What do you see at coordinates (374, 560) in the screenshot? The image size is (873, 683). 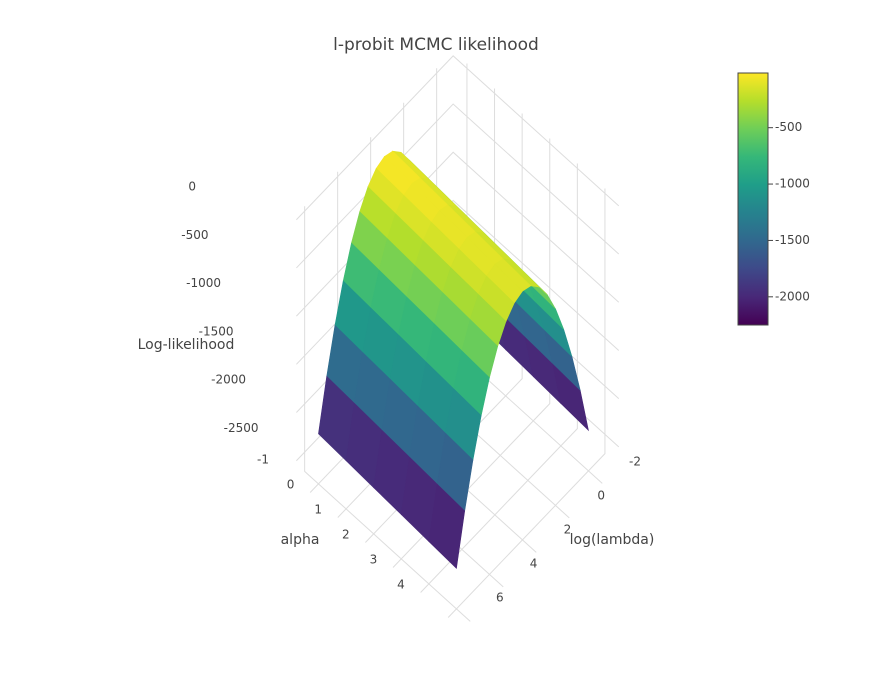 I see `x-tick-label: 3` at bounding box center [374, 560].